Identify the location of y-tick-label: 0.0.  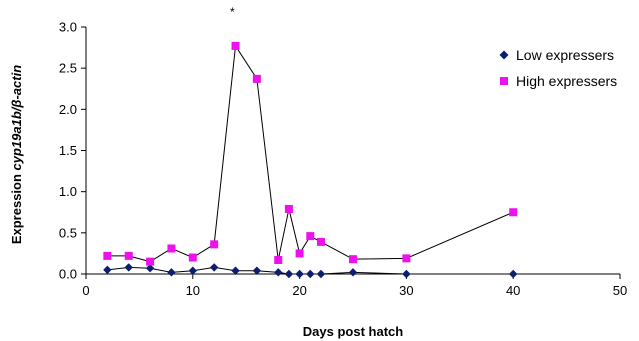
(68, 274).